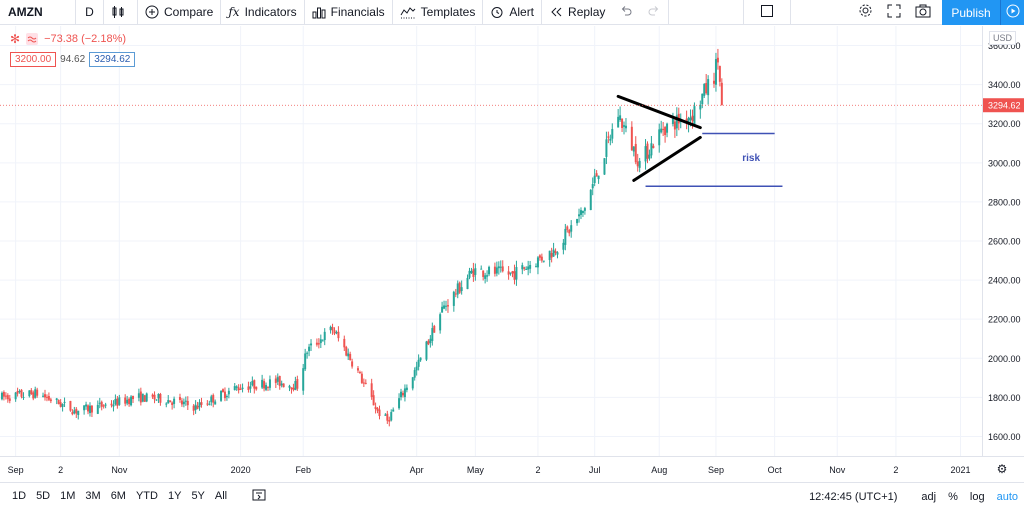 The image size is (1024, 509). Describe the element at coordinates (263, 12) in the screenshot. I see `indicators-button: ƒx Indicators` at that location.